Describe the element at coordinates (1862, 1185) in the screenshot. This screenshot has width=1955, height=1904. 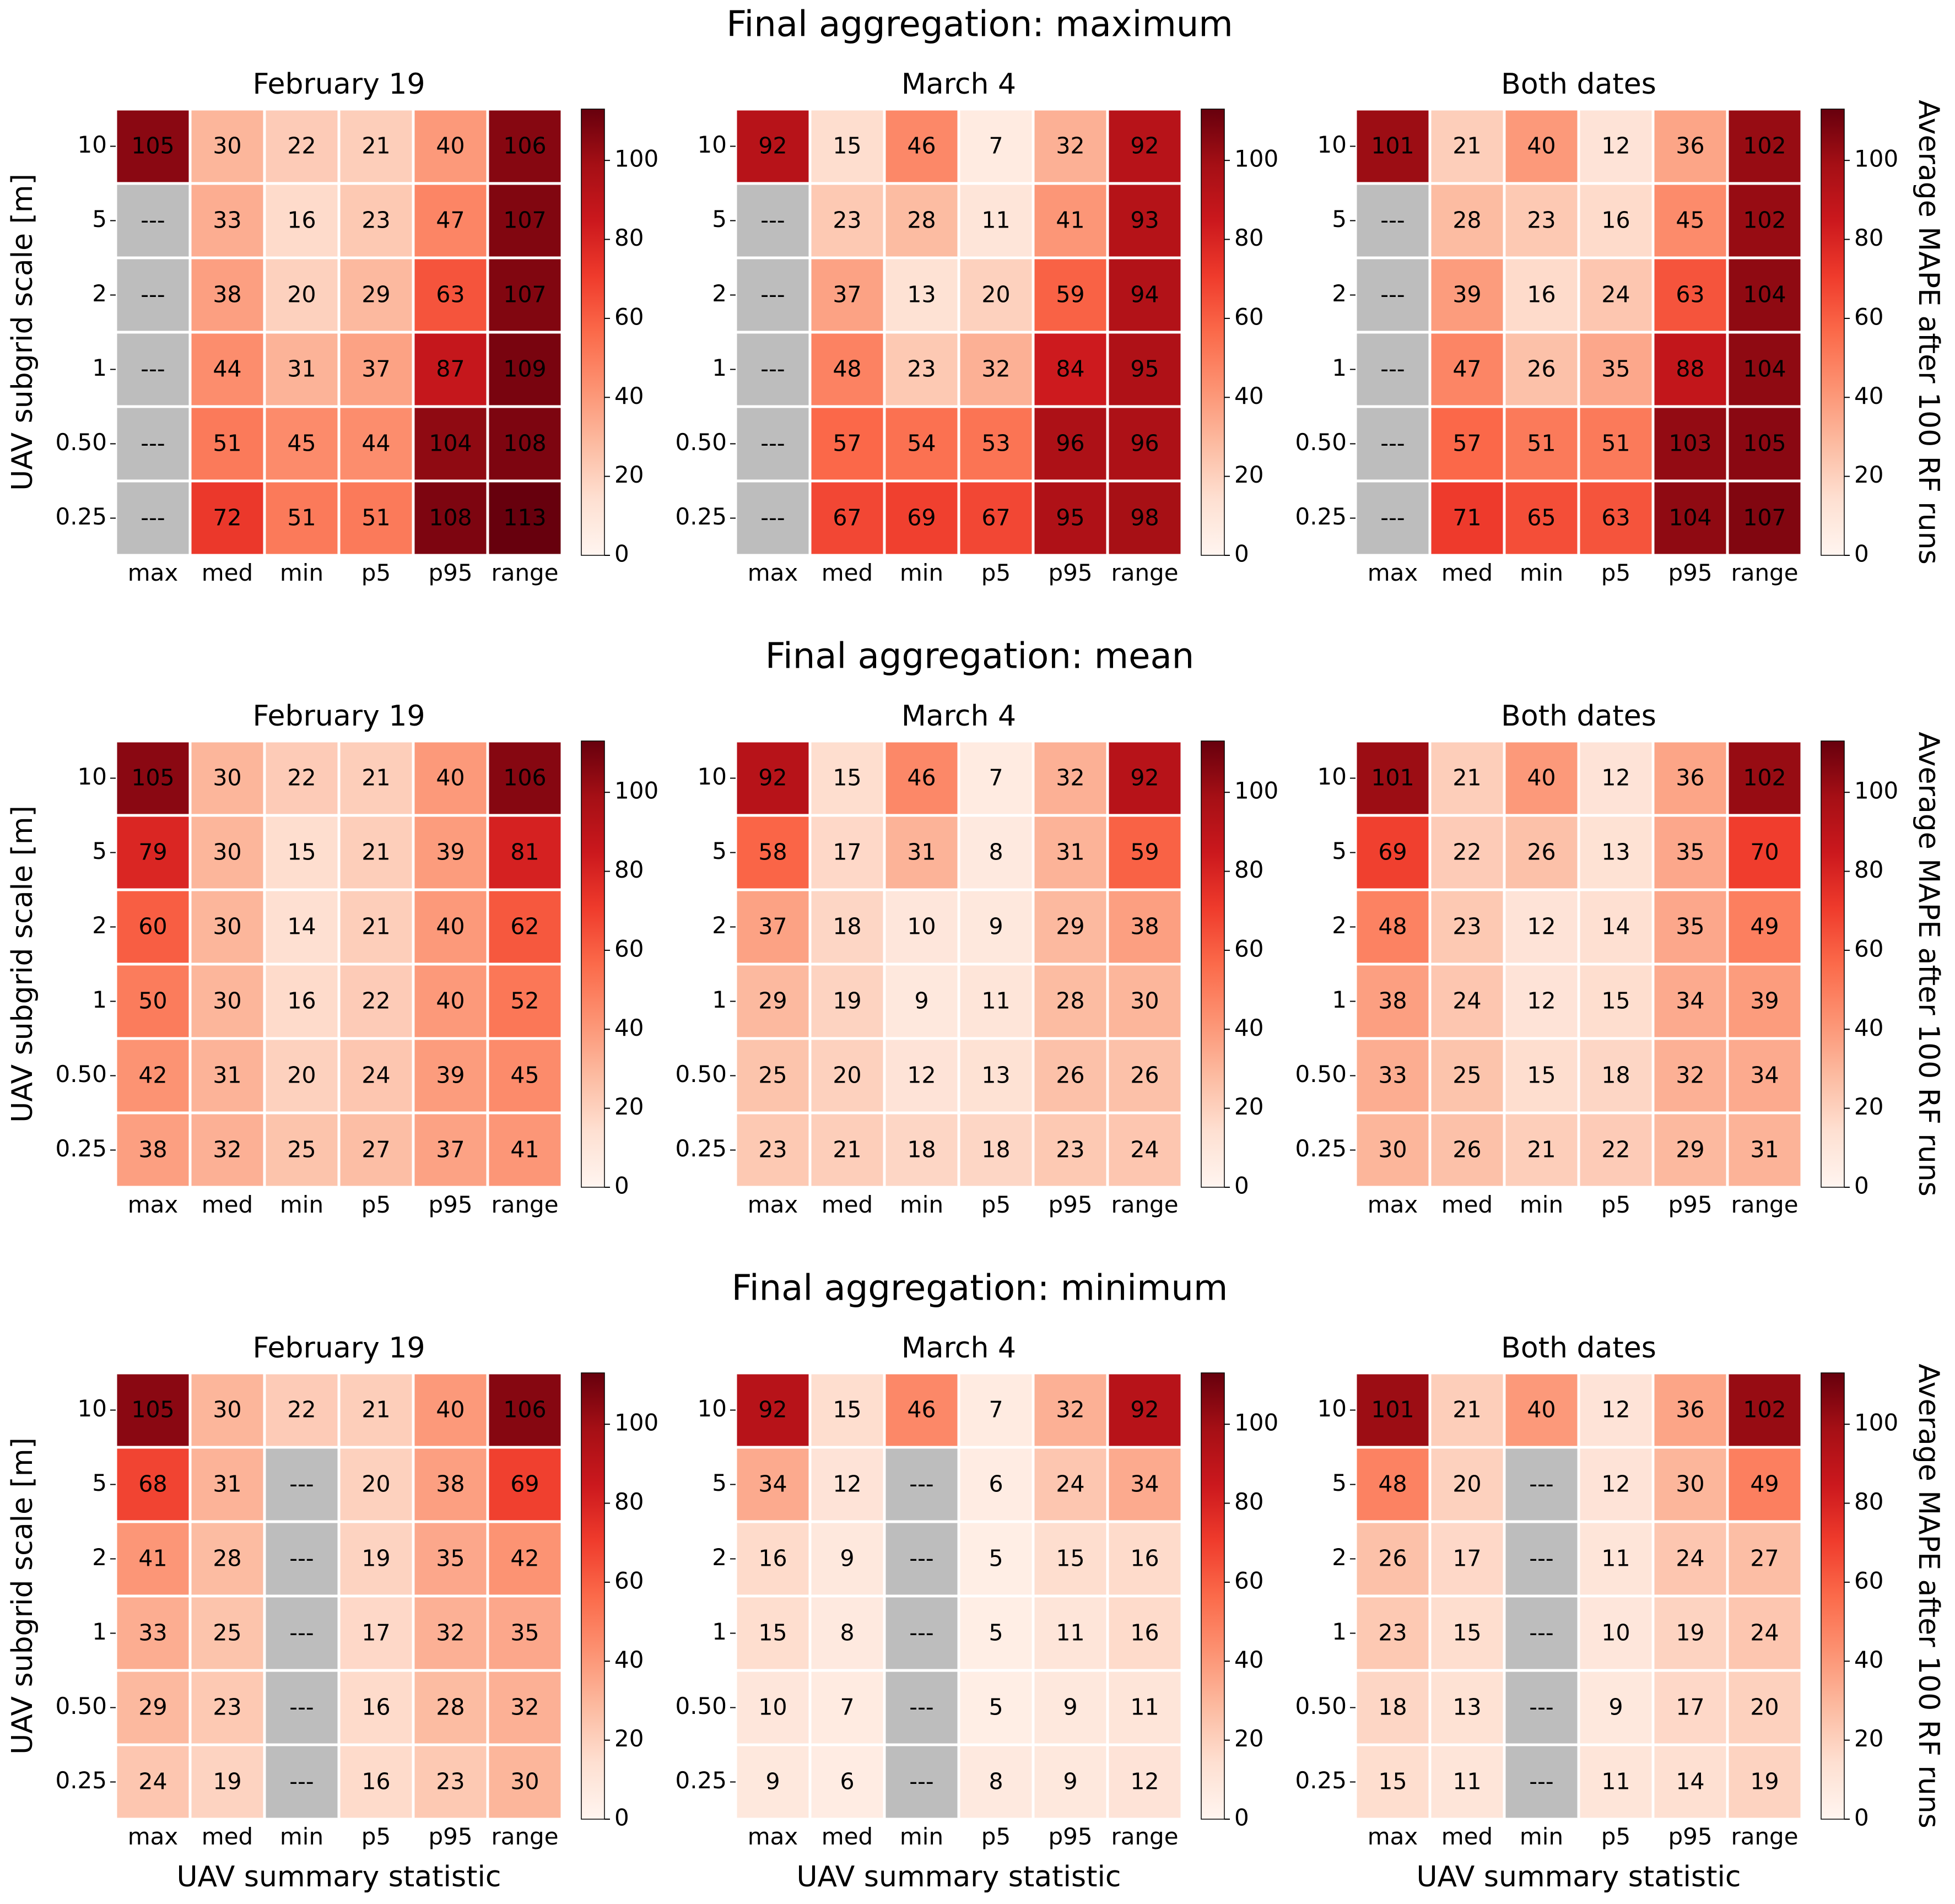
I see `colorbar-tick-label: 0` at that location.